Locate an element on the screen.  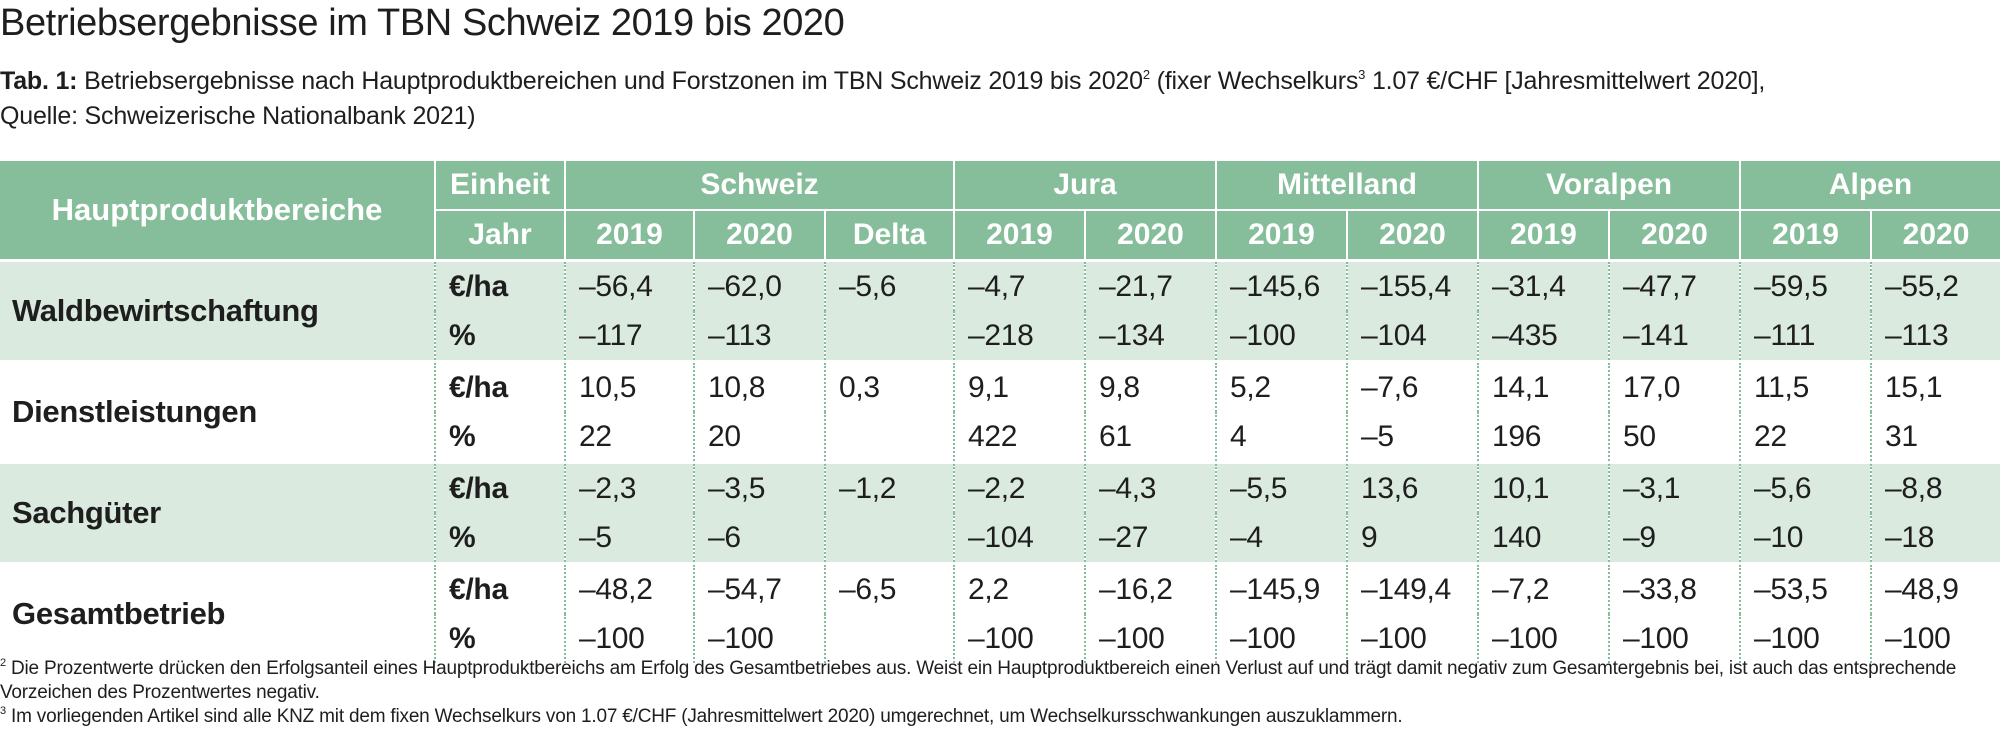
value-cell: –62,0 is located at coordinates (759, 285).